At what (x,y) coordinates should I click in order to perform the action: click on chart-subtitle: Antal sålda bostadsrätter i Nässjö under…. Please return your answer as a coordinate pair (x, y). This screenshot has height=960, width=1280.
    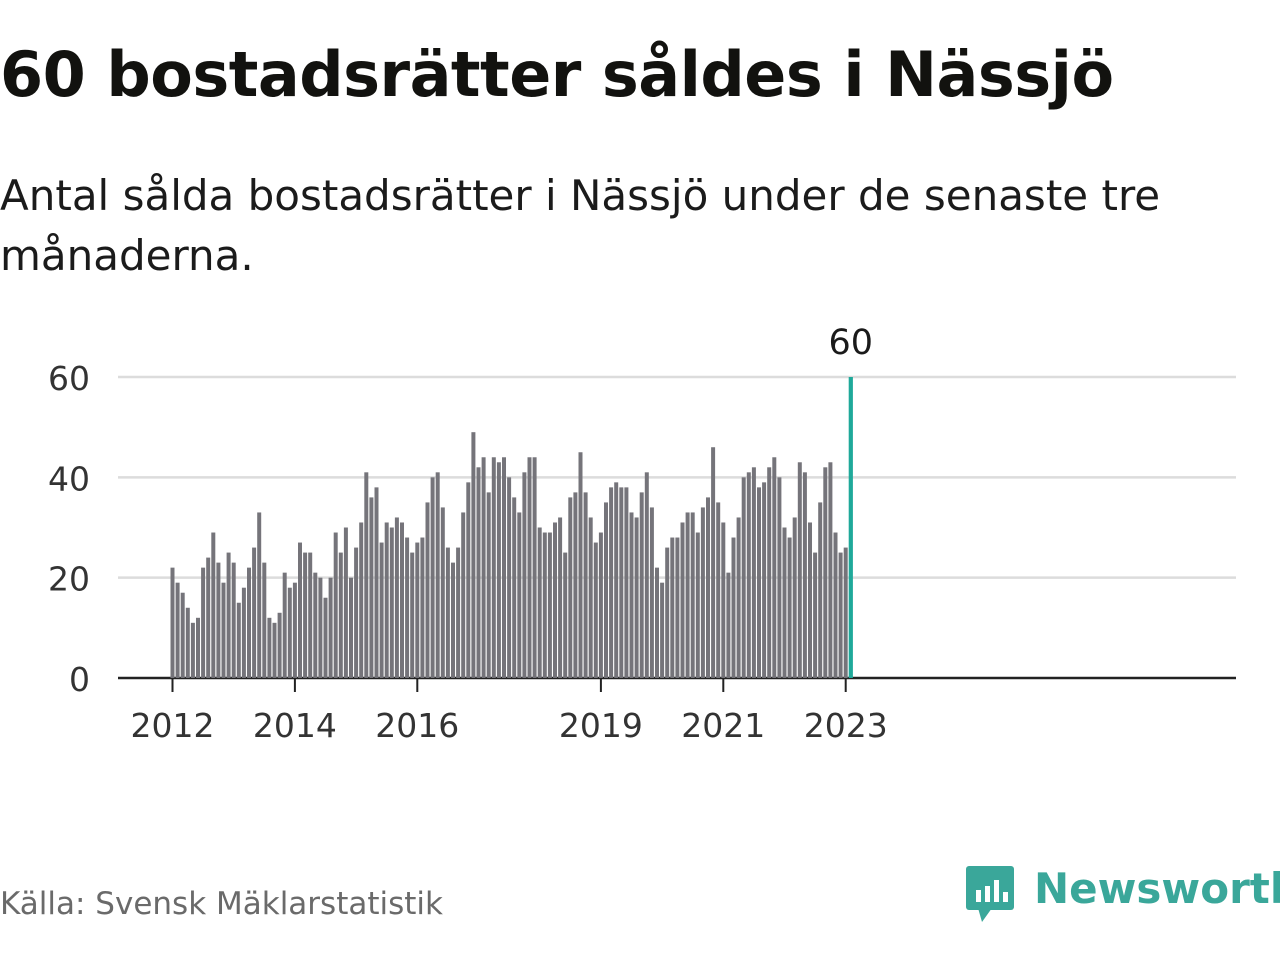
    Looking at the image, I should click on (580, 225).